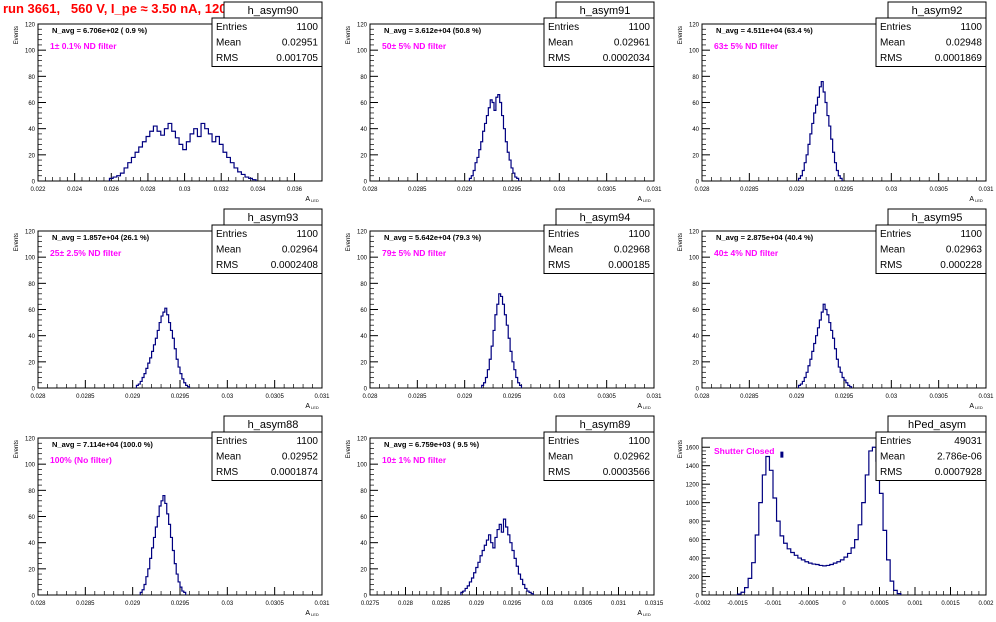  Describe the element at coordinates (693, 504) in the screenshot. I see `y-tick-label: 1000` at that location.